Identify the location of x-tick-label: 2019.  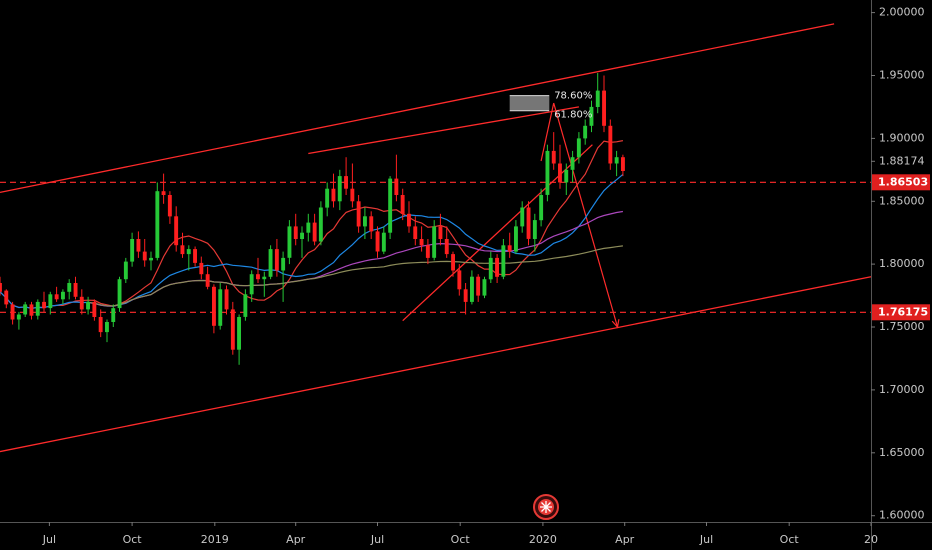
(215, 539).